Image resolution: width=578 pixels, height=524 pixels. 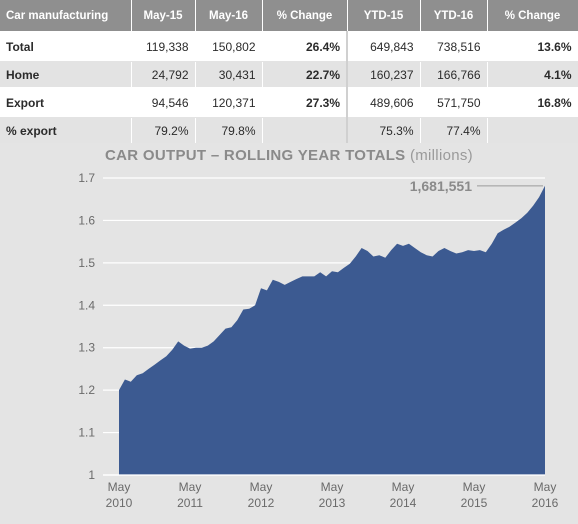 What do you see at coordinates (86, 263) in the screenshot?
I see `y-tick-label: 1.5` at bounding box center [86, 263].